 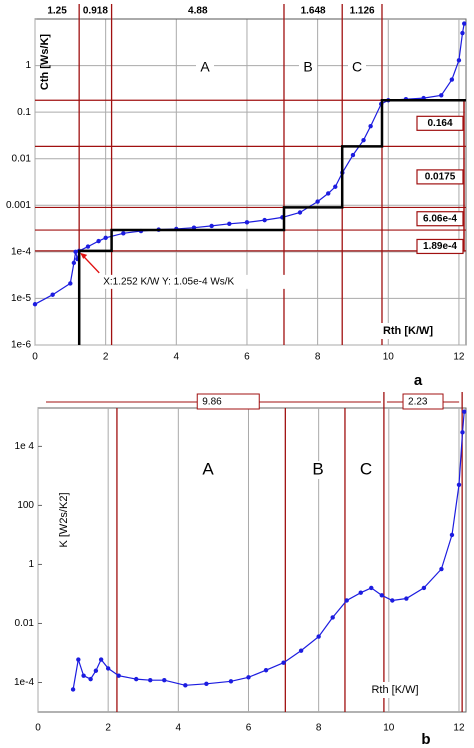 I want to click on y-tick-label: 0.1, so click(x=24, y=112).